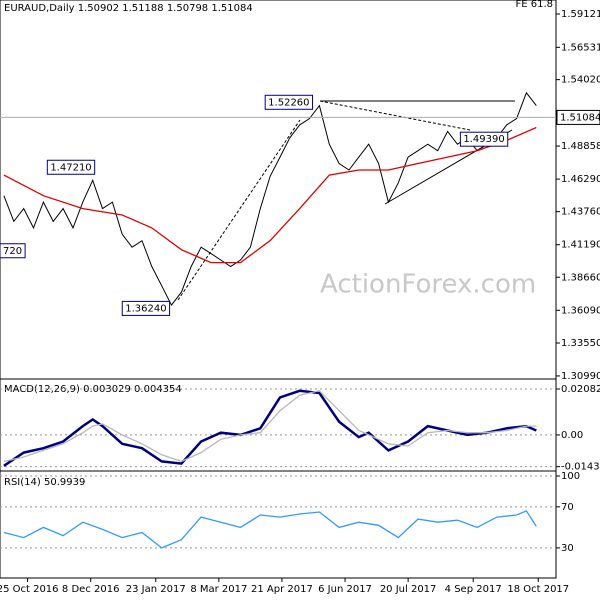  I want to click on close: 1.51084, so click(231, 8).